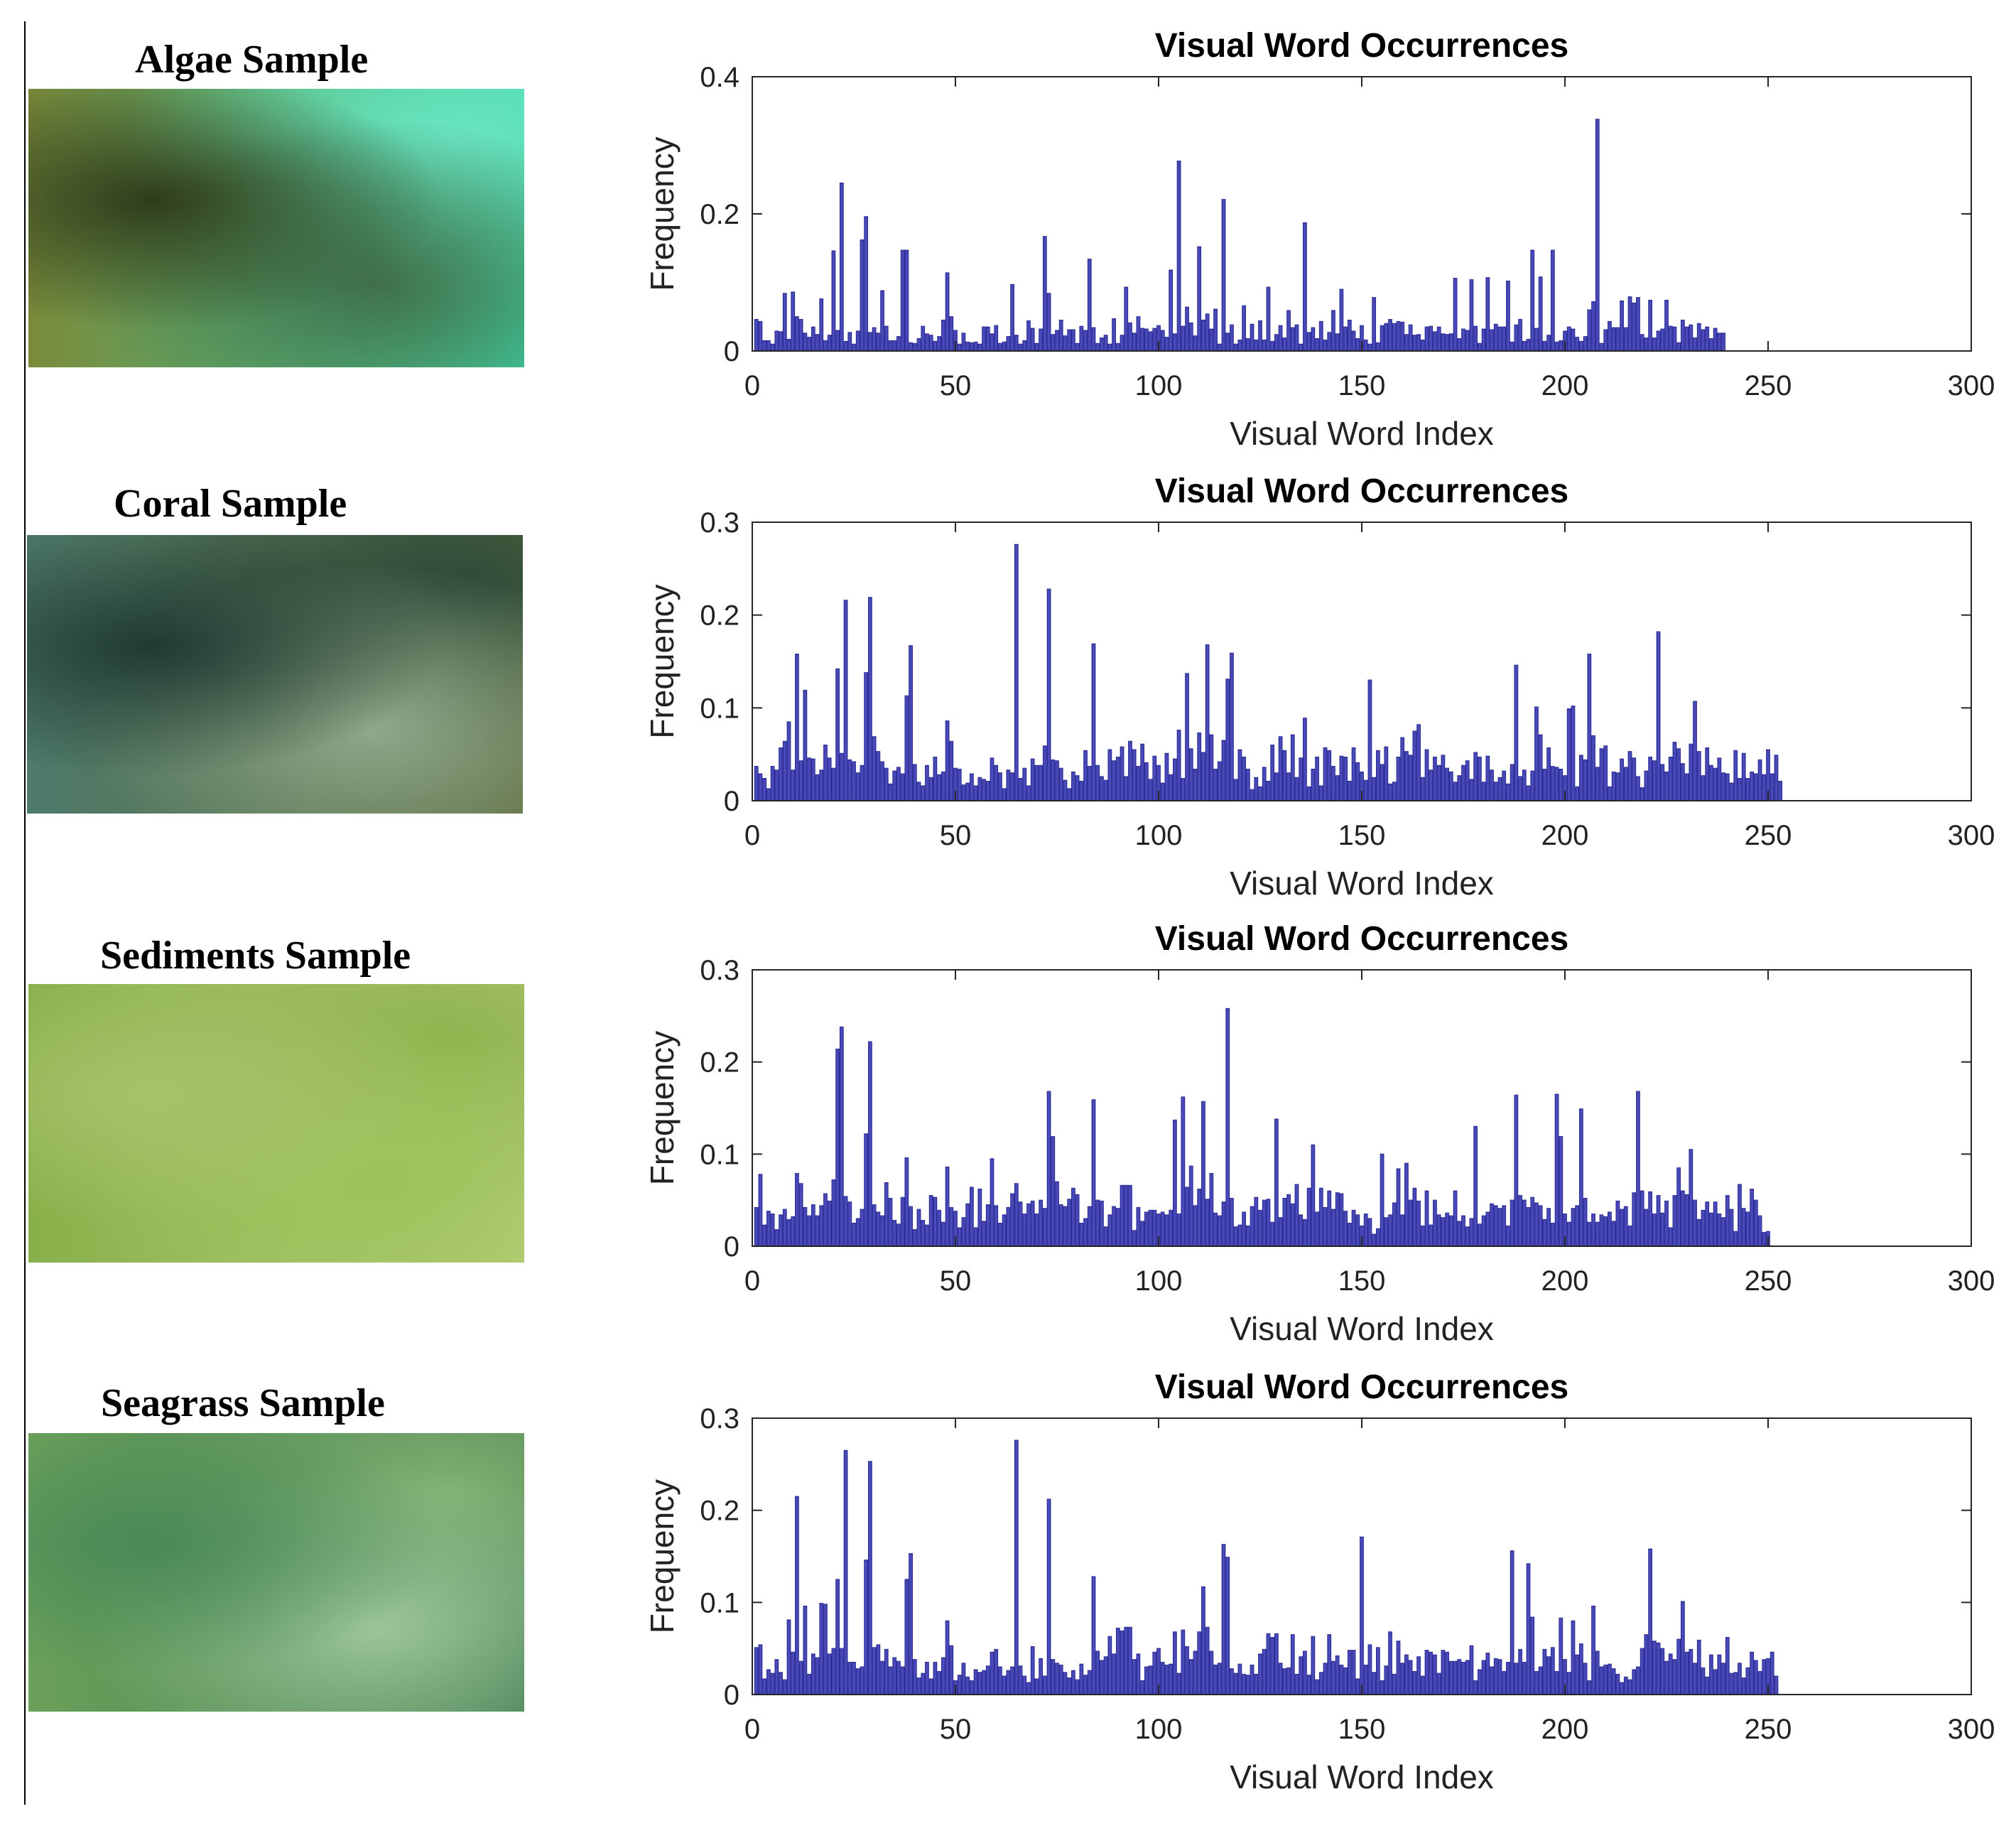 The width and height of the screenshot is (2016, 1826). What do you see at coordinates (752, 1281) in the screenshot?
I see `chart-3-xtick-label-0: 0` at bounding box center [752, 1281].